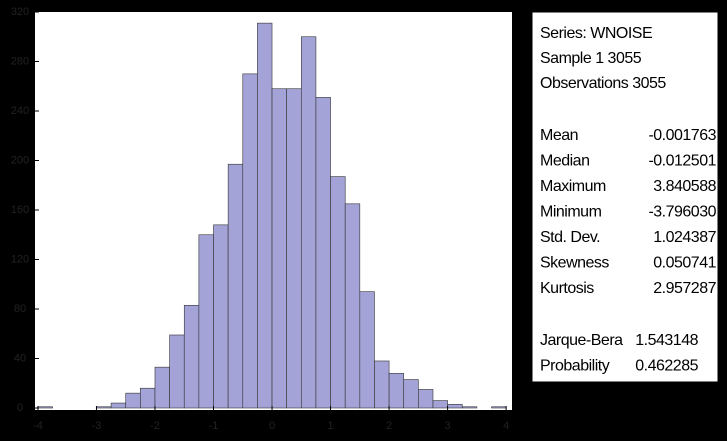 The image size is (727, 441). I want to click on stats-header: Sample 1 3055, so click(591, 58).